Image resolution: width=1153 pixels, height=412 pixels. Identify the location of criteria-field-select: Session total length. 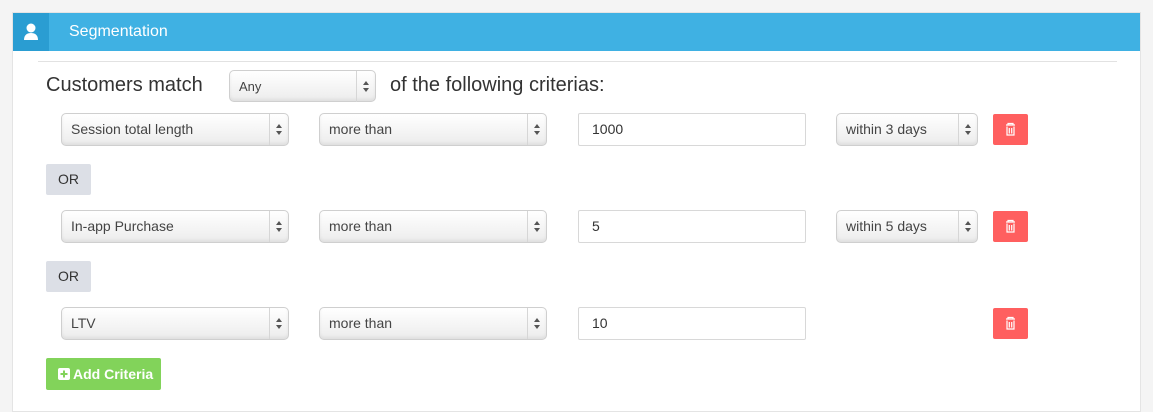
(175, 129).